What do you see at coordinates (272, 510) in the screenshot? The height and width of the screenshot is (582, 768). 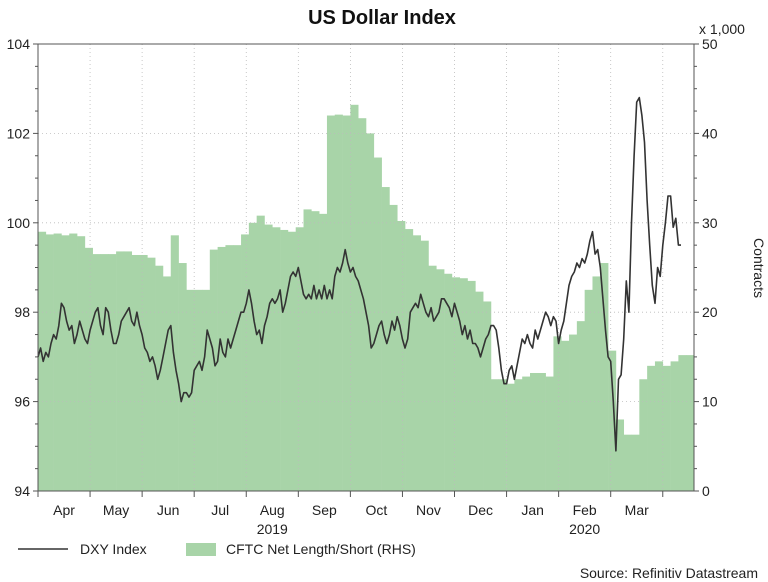 I see `x-month-label: Aug` at bounding box center [272, 510].